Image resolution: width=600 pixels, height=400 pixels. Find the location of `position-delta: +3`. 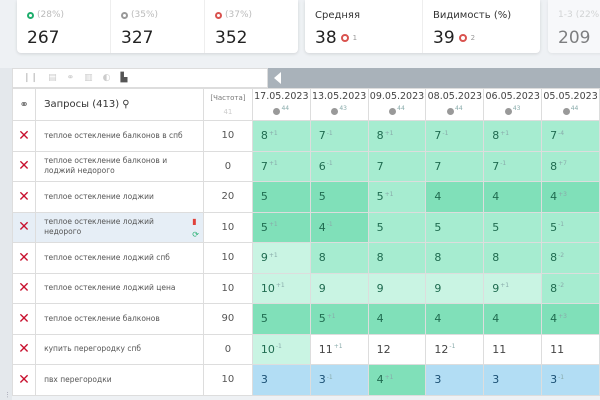

position-delta: +3 is located at coordinates (562, 316).